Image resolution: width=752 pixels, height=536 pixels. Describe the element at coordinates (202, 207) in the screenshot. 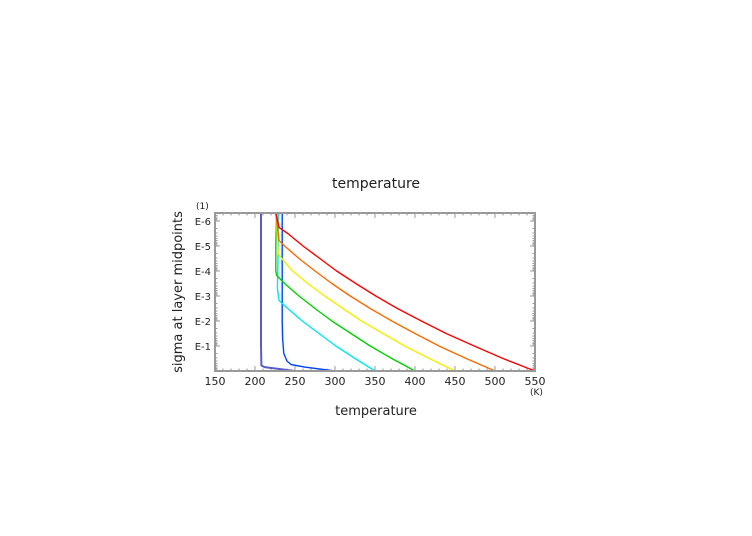

I see `y-unit: (1)` at that location.